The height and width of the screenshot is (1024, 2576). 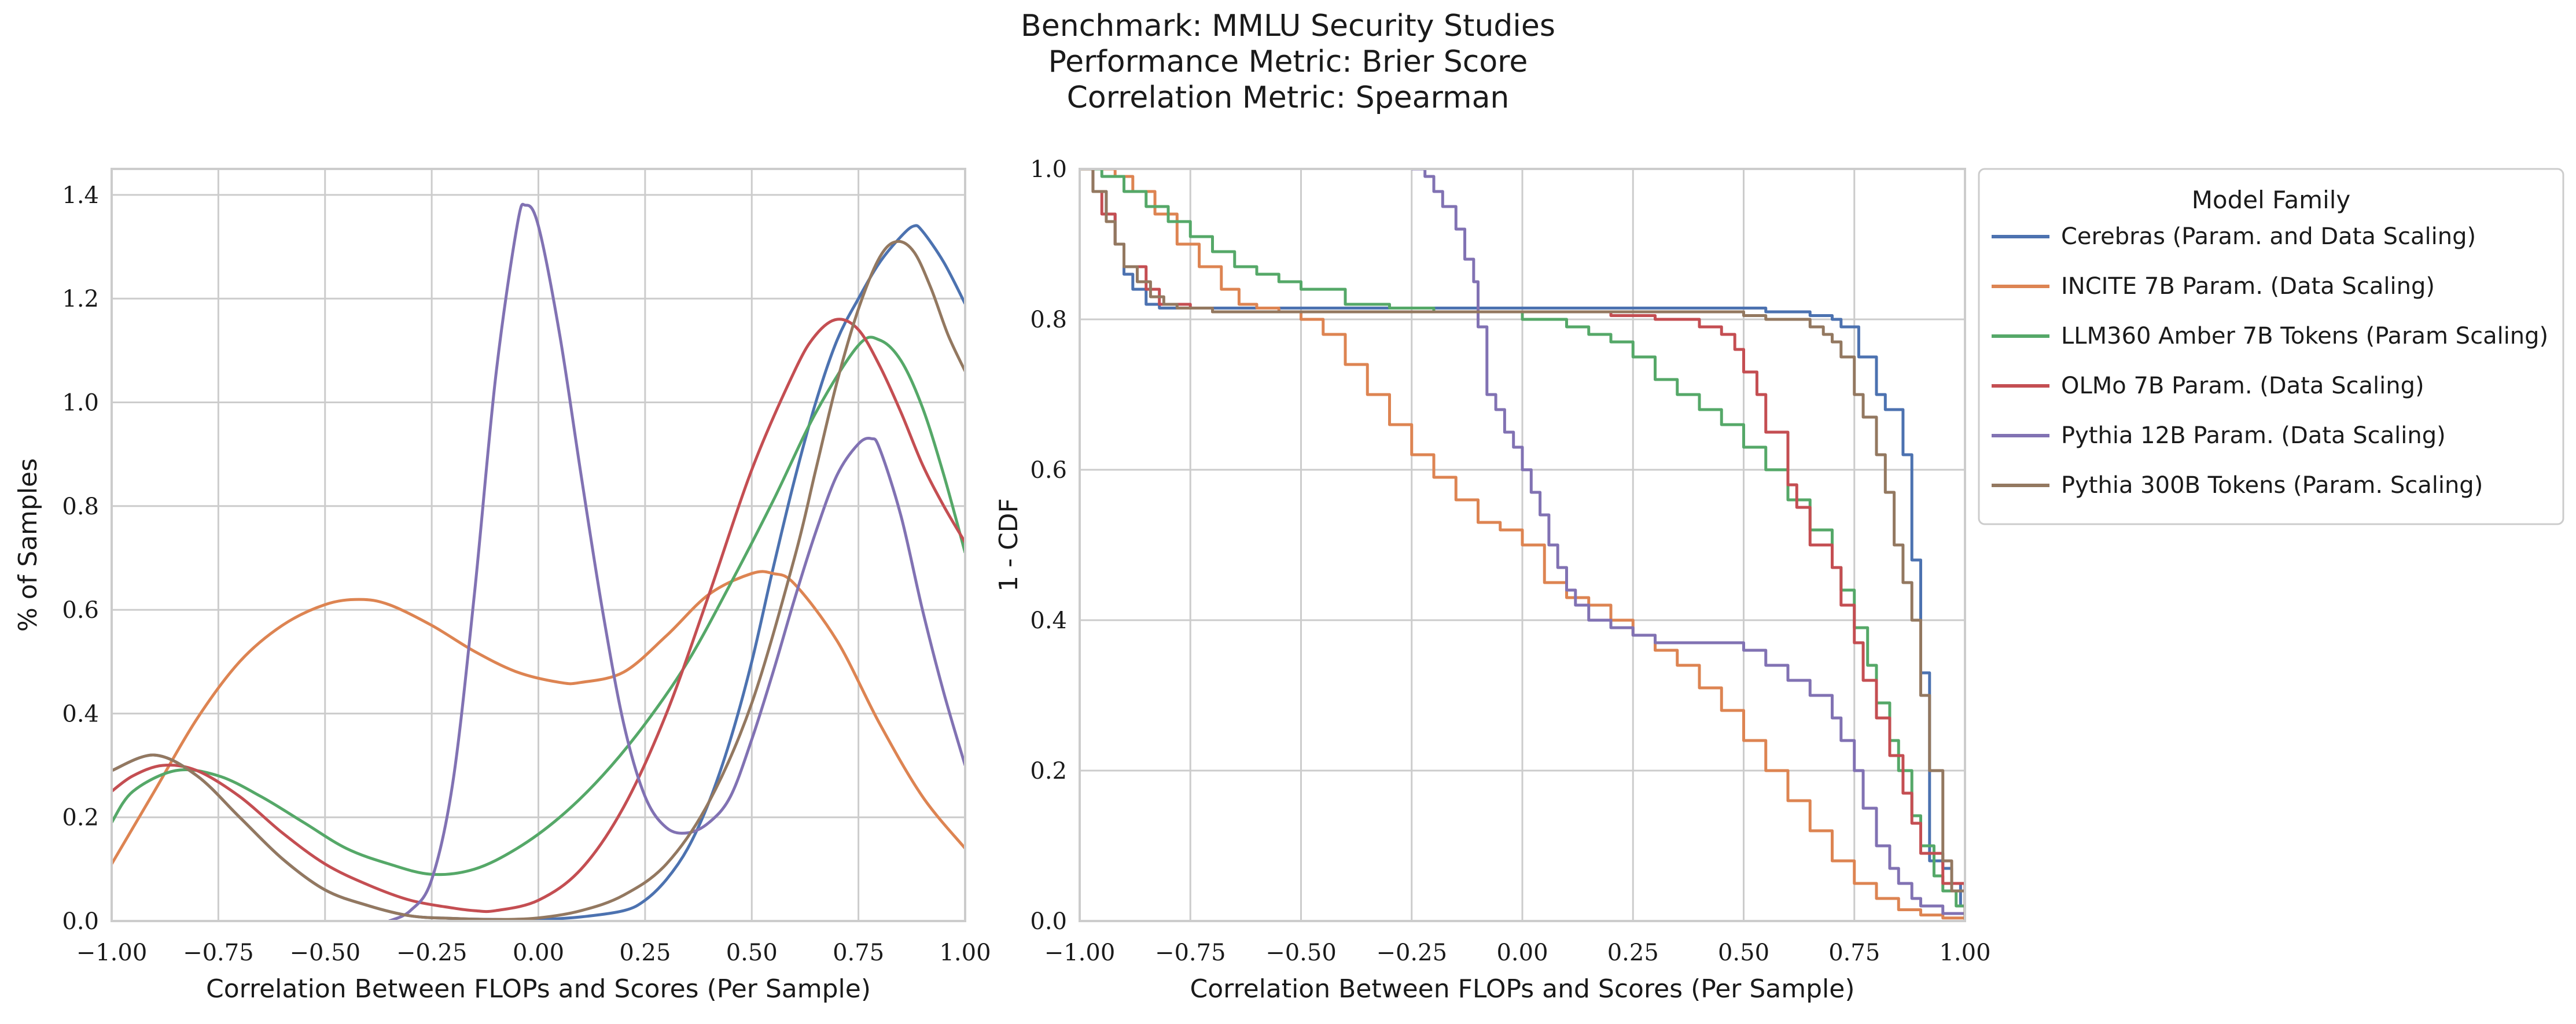 What do you see at coordinates (80, 921) in the screenshot?
I see `kde-ytick-label: 0.0` at bounding box center [80, 921].